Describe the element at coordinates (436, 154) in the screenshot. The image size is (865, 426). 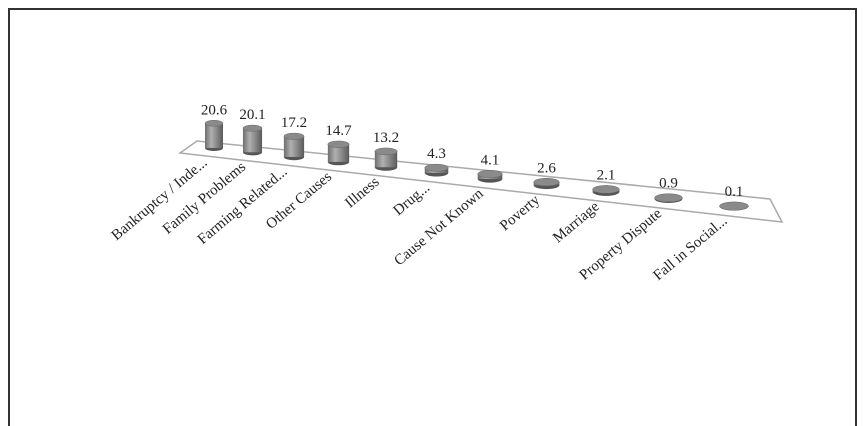
I see `value-label: 4.3` at that location.